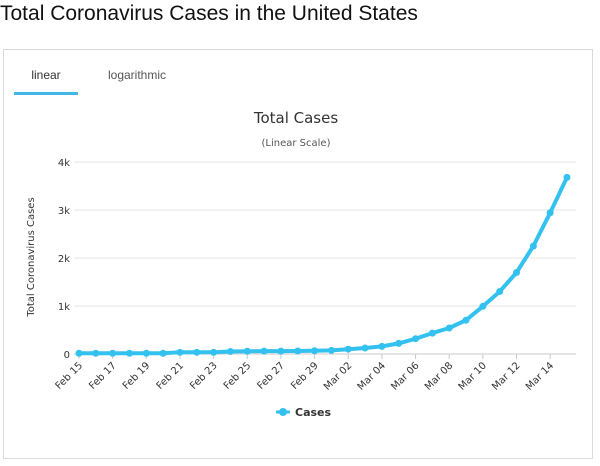 This screenshot has width=600, height=466. Describe the element at coordinates (204, 376) in the screenshot. I see `x-tick-label: Feb 23` at that location.